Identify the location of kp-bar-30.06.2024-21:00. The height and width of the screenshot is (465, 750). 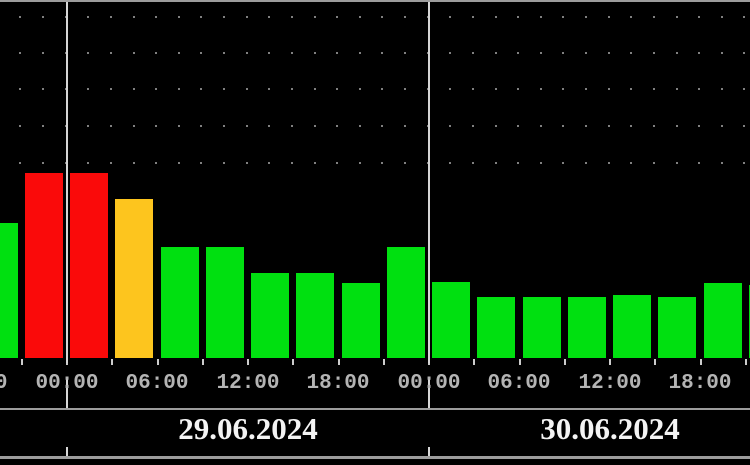
(749, 321).